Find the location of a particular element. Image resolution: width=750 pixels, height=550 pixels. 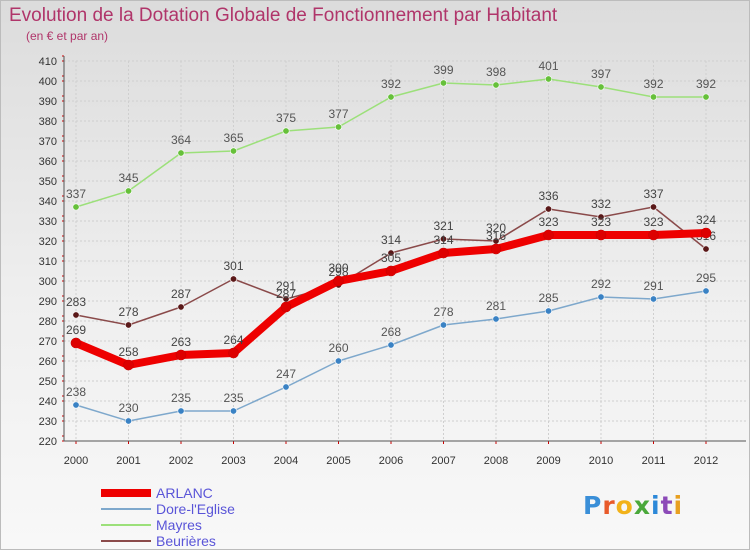

data-label: 260 is located at coordinates (338, 348).